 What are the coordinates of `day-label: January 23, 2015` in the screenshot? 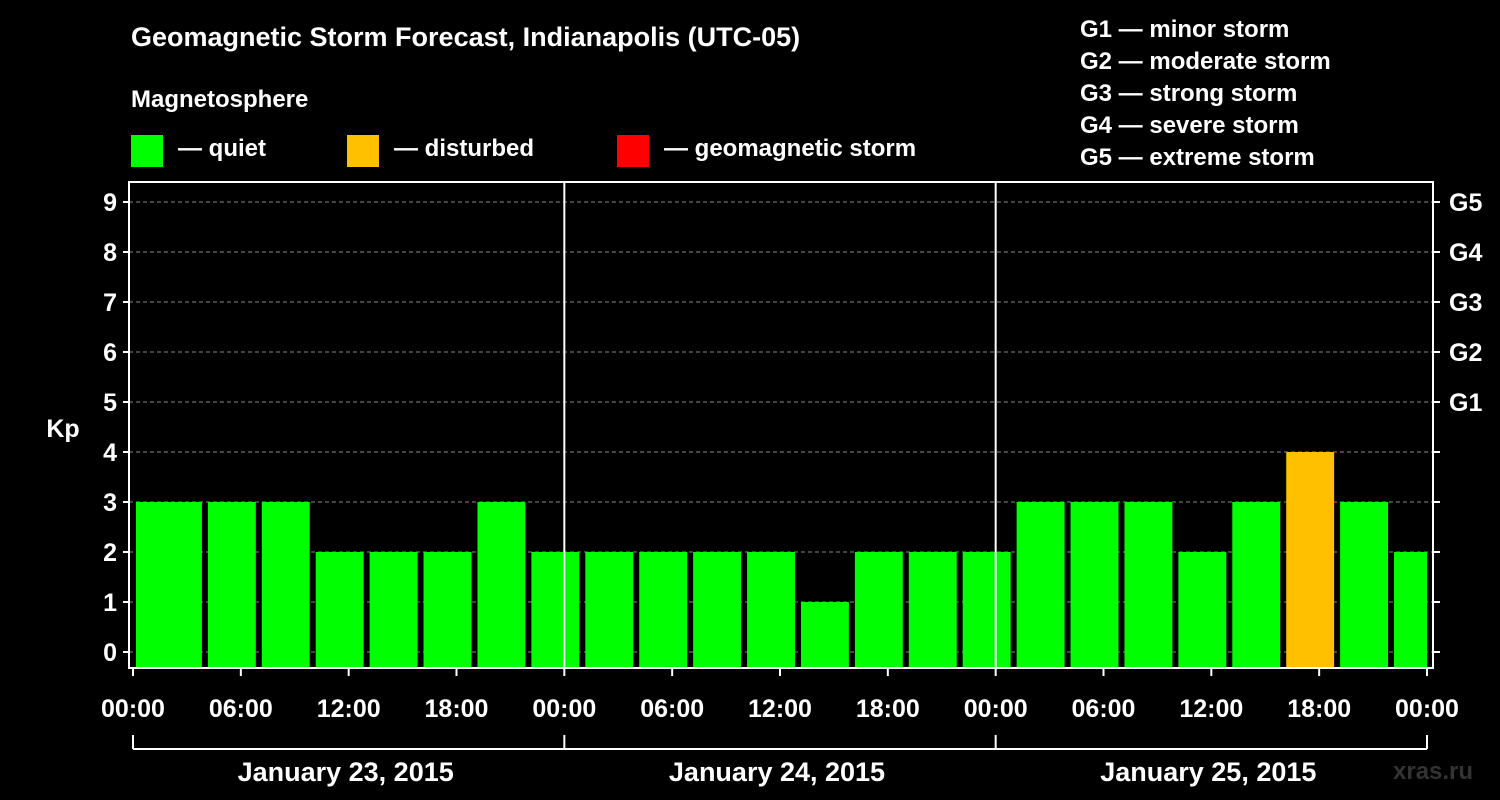 It's located at (346, 772).